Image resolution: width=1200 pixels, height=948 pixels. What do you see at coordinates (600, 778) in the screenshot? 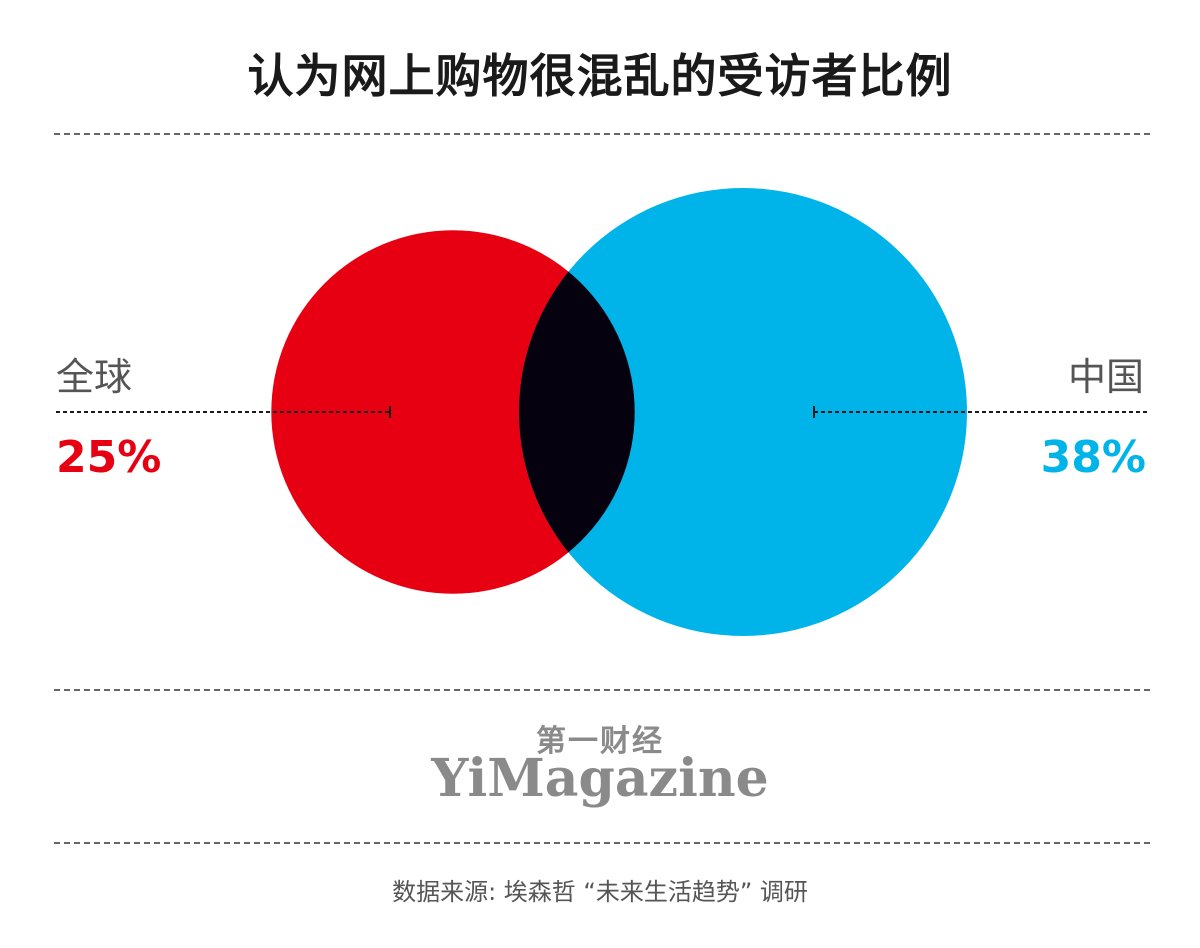
I see `logo-english: YiMagazine` at bounding box center [600, 778].